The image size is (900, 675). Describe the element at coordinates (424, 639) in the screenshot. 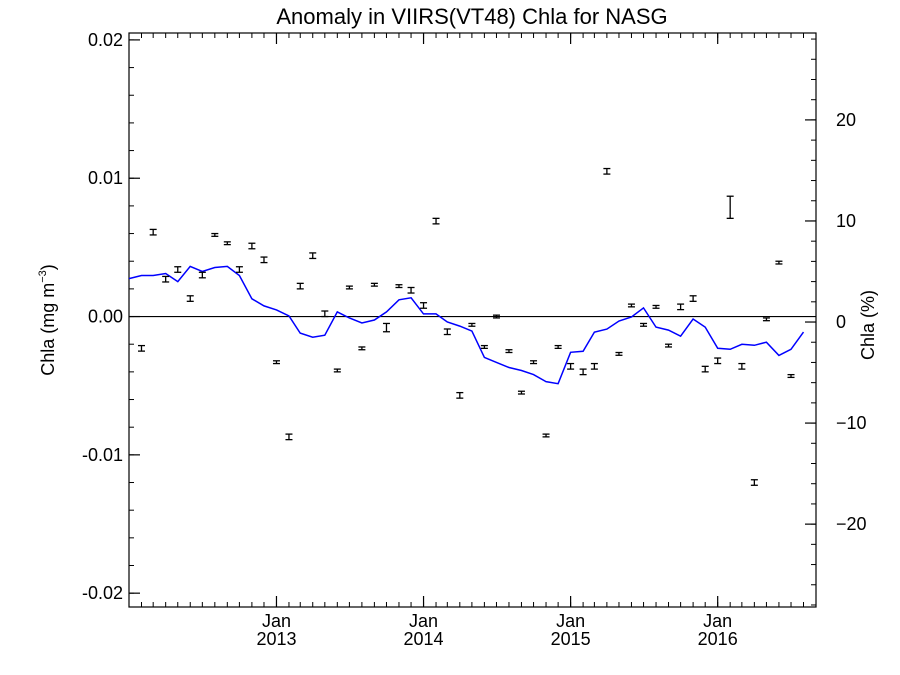

I see `x-tick-label-year: 2014` at that location.